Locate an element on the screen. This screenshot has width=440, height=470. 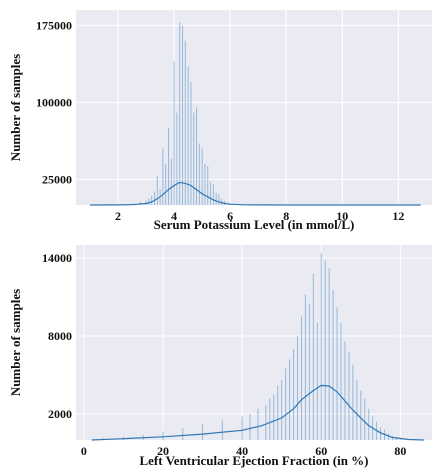
x-tick-label: 12 is located at coordinates (398, 216).